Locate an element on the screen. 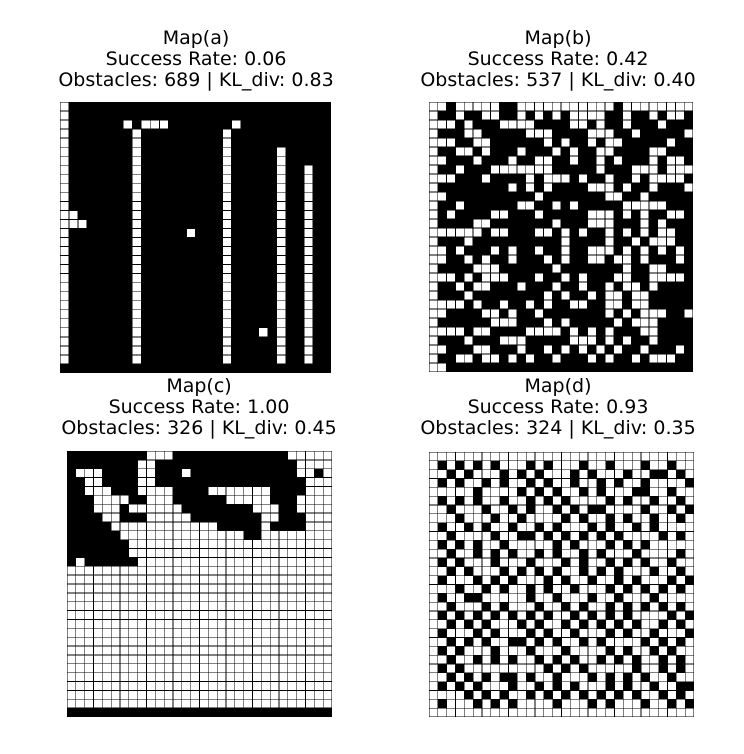 This screenshot has width=744, height=754. grid-svg is located at coordinates (561, 237).